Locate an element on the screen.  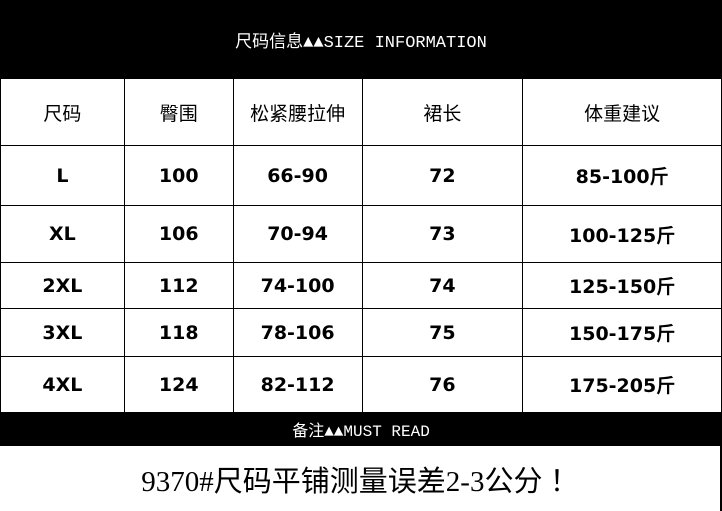
cell: 66-90 is located at coordinates (297, 175).